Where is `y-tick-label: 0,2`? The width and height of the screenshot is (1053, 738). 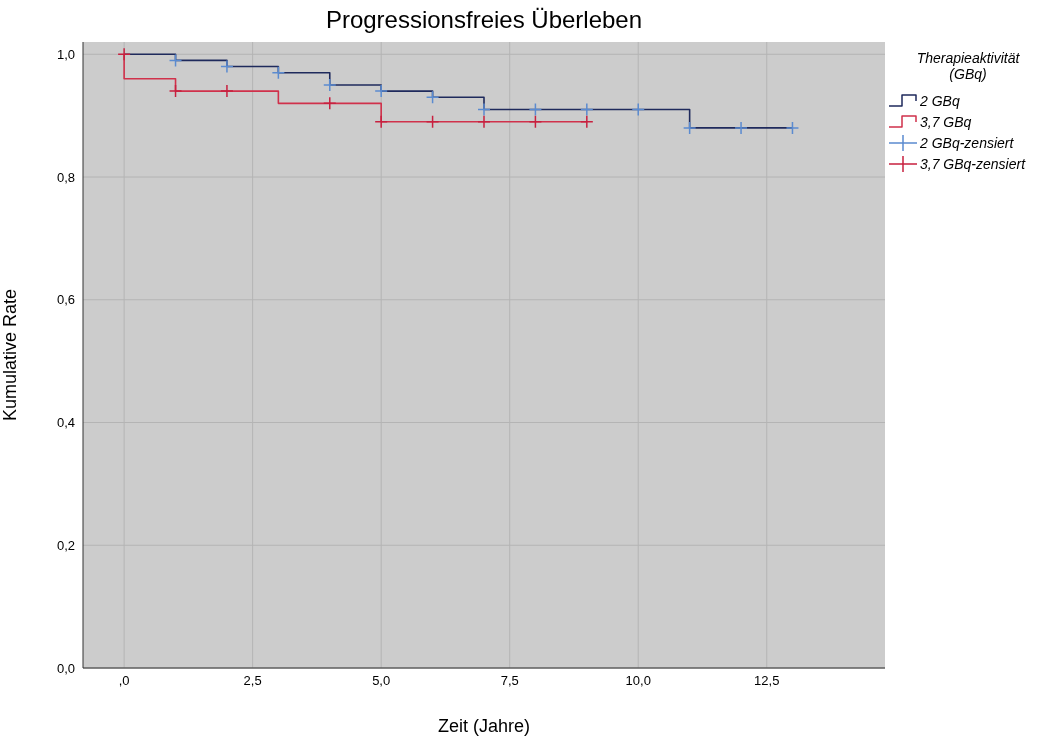
y-tick-label: 0,2 is located at coordinates (65, 545).